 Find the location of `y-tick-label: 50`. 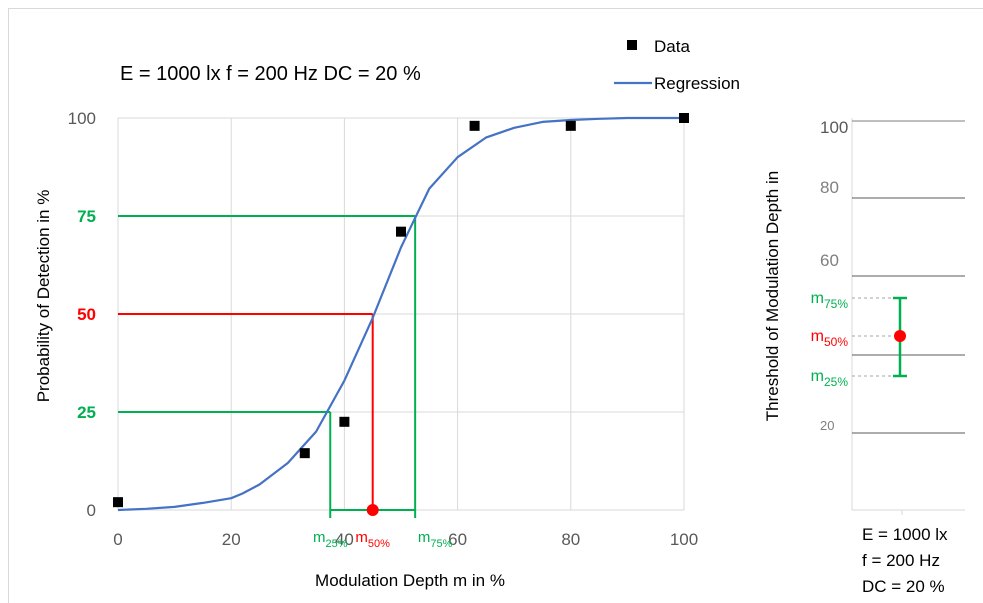

y-tick-label: 50 is located at coordinates (86, 314).